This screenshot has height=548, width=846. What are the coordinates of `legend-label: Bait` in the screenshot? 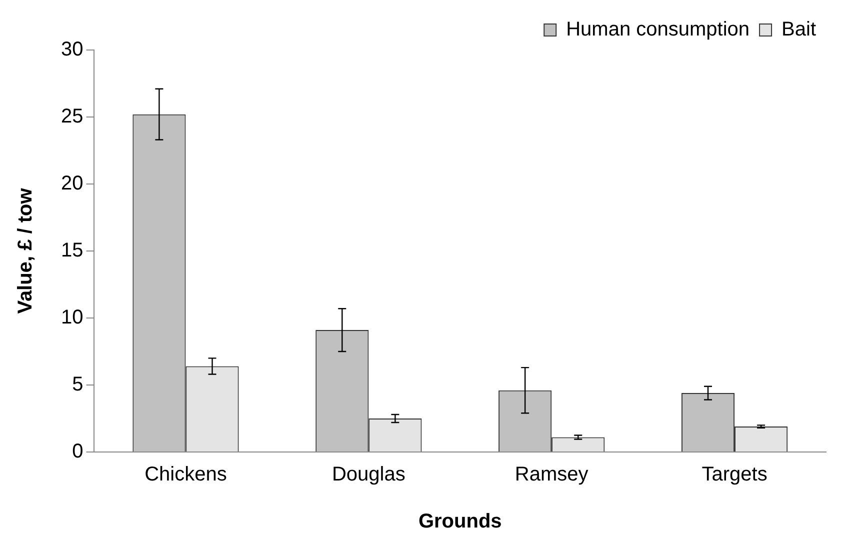 It's located at (799, 29).